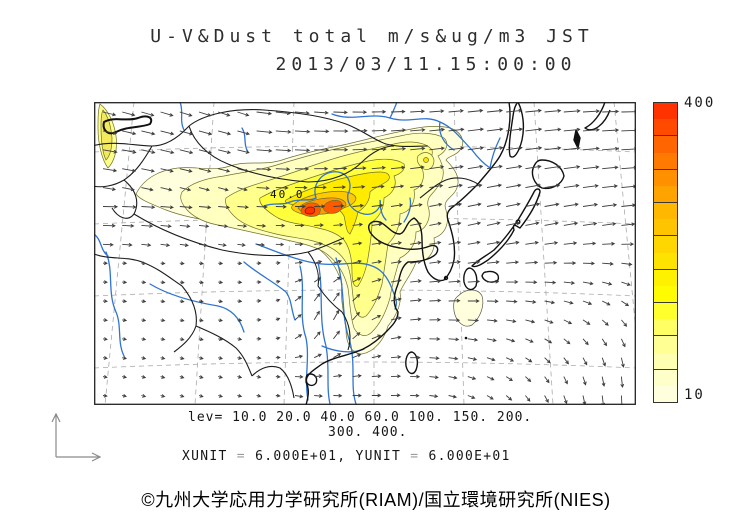 This screenshot has width=752, height=532. What do you see at coordinates (346, 456) in the screenshot?
I see `units-label: XUNIT = 6.000E+01, YUNIT = 6.000E+01` at bounding box center [346, 456].